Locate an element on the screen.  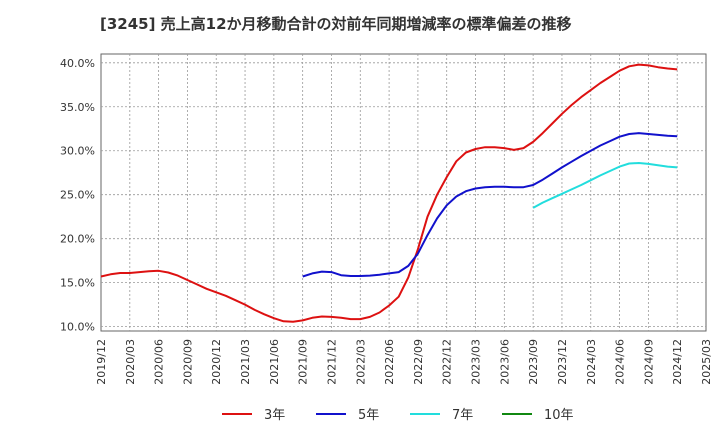
x-tick-label: 2021/06 is located at coordinates (274, 362).